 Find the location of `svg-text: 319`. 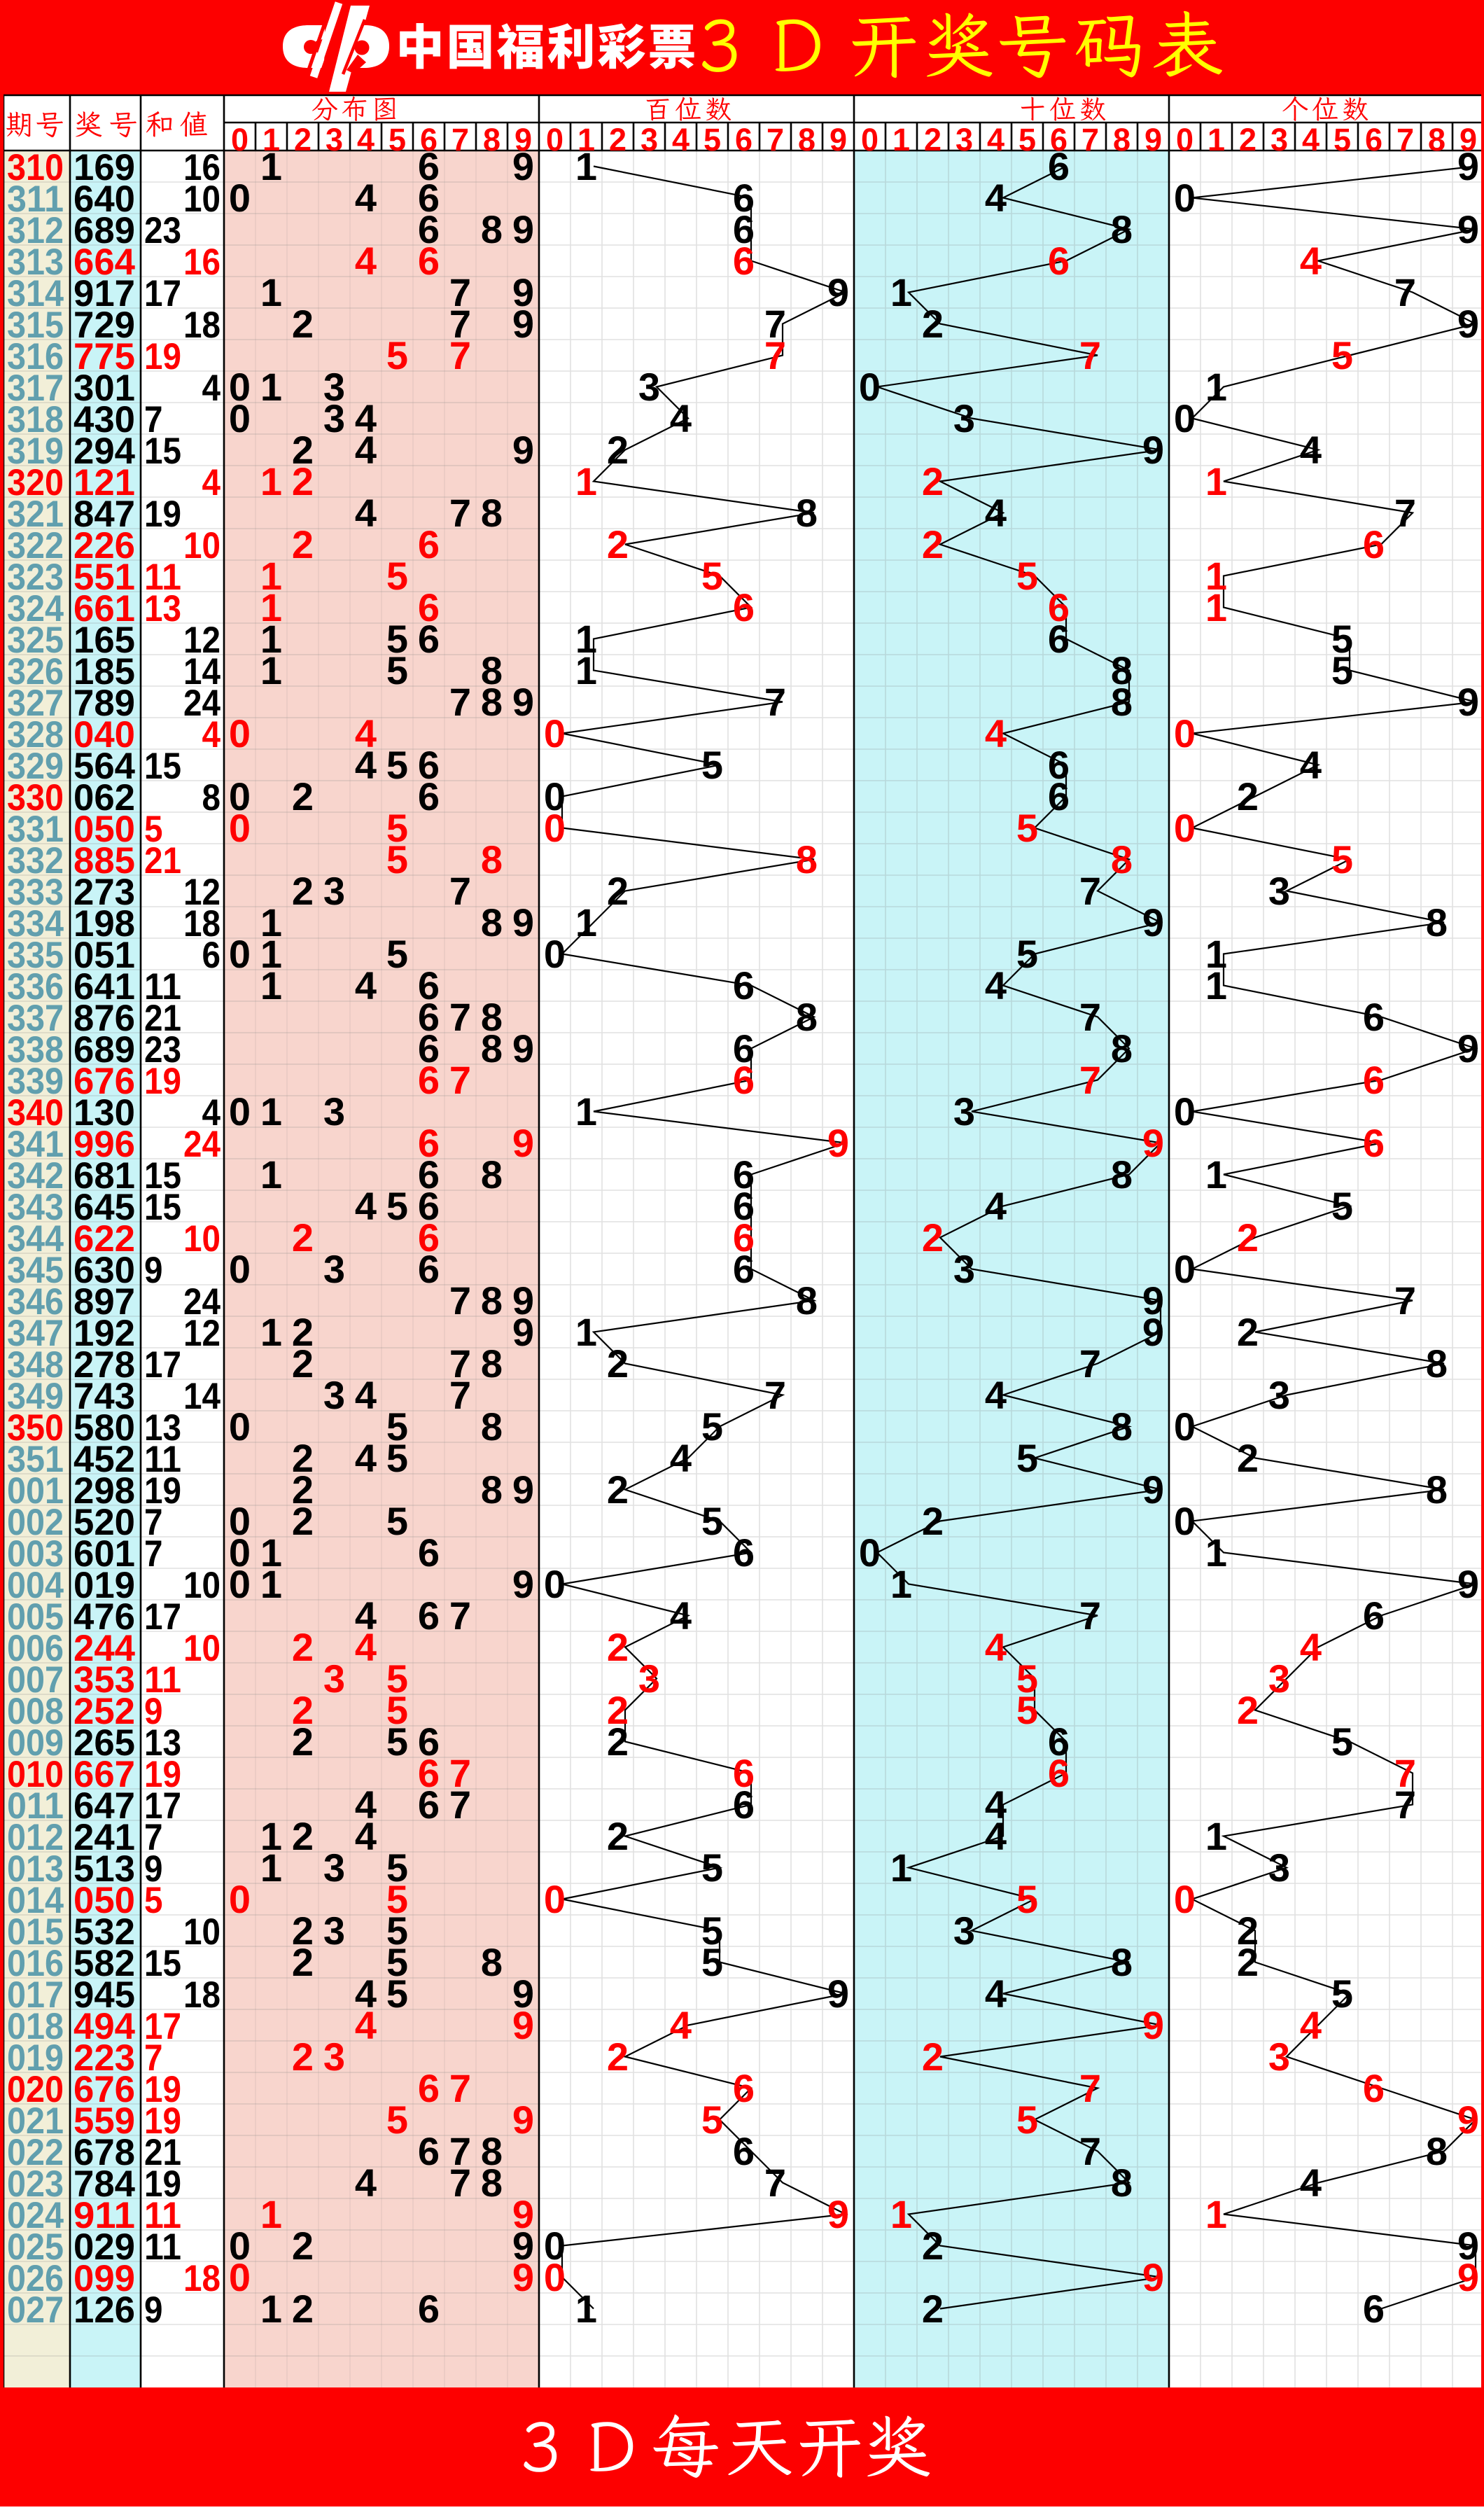

svg-text: 319 is located at coordinates (35, 452).